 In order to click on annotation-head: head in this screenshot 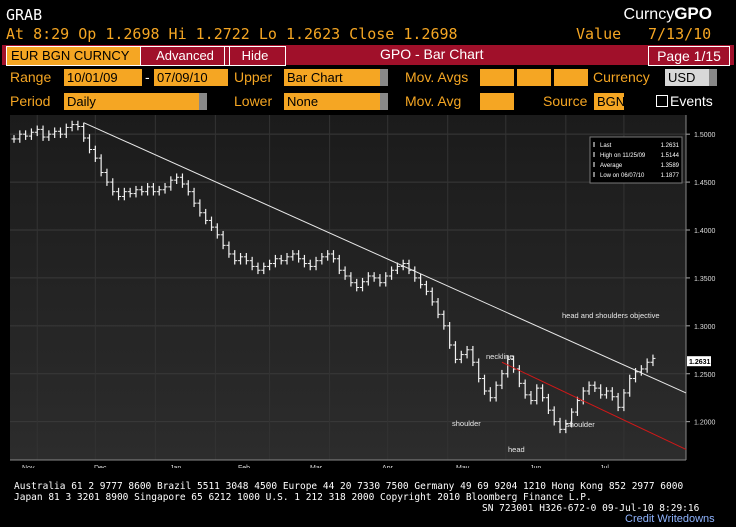, I will do `click(516, 449)`.